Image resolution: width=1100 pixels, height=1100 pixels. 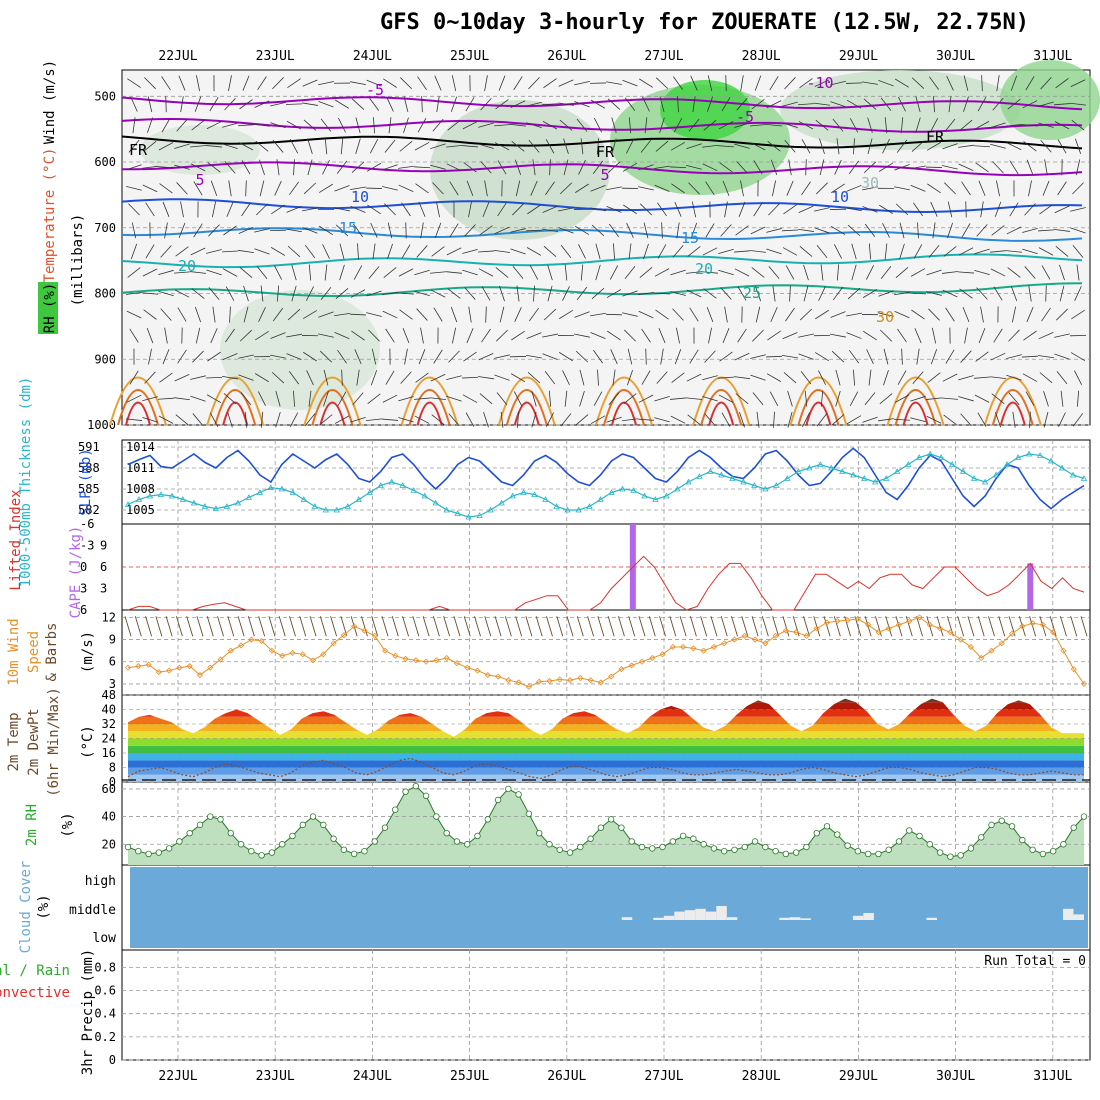 I want to click on wind-unit-label: (m/s), so click(x=88, y=652).